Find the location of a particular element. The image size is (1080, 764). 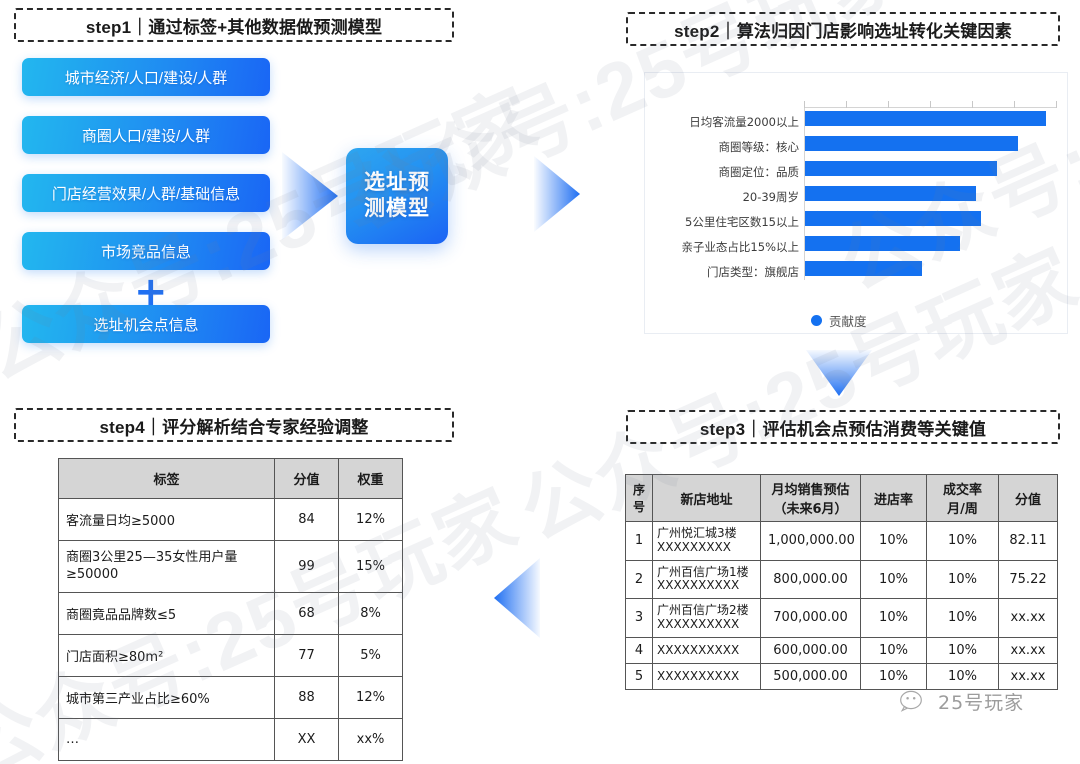

chart-category-label: 商圈等级：核心 is located at coordinates (759, 147).